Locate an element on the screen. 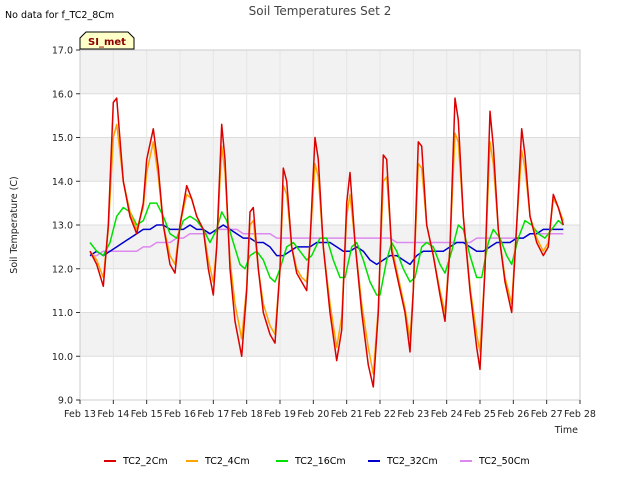  x-tick-label: Feb 21 is located at coordinates (347, 414).